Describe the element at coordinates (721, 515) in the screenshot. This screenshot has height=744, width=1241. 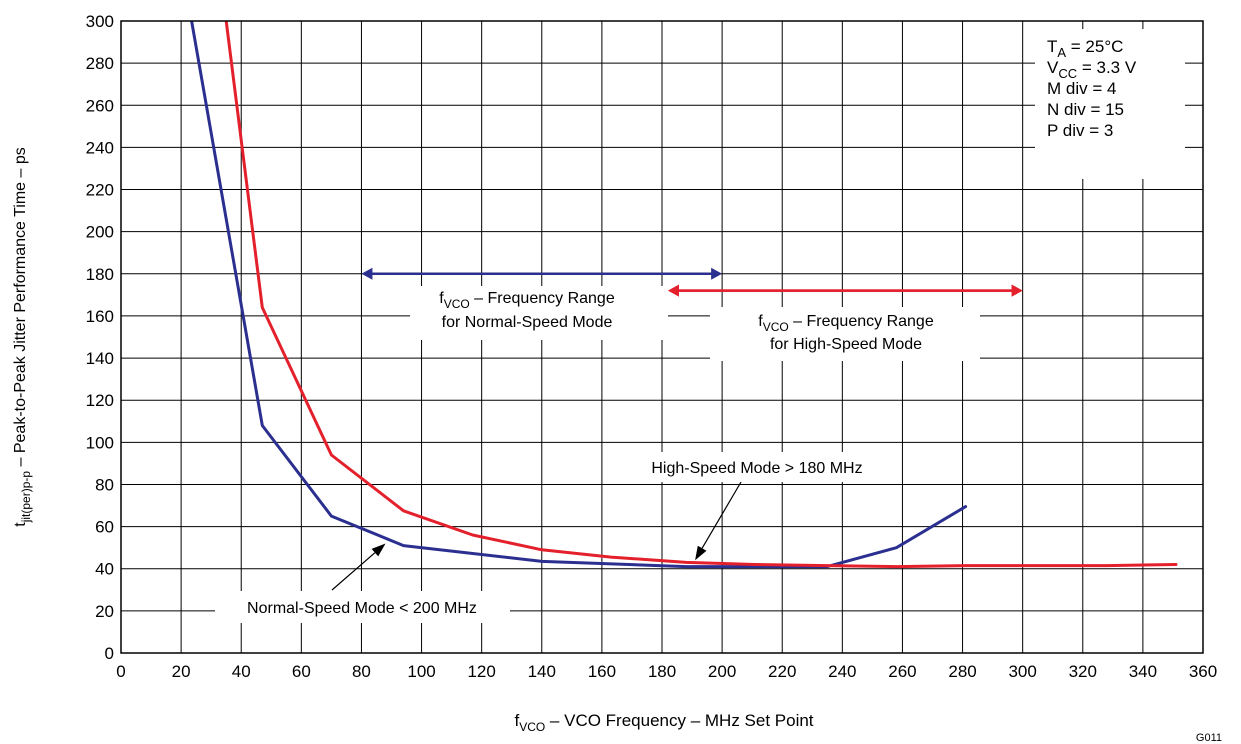
I see `high-speed-label-arrow-line` at that location.